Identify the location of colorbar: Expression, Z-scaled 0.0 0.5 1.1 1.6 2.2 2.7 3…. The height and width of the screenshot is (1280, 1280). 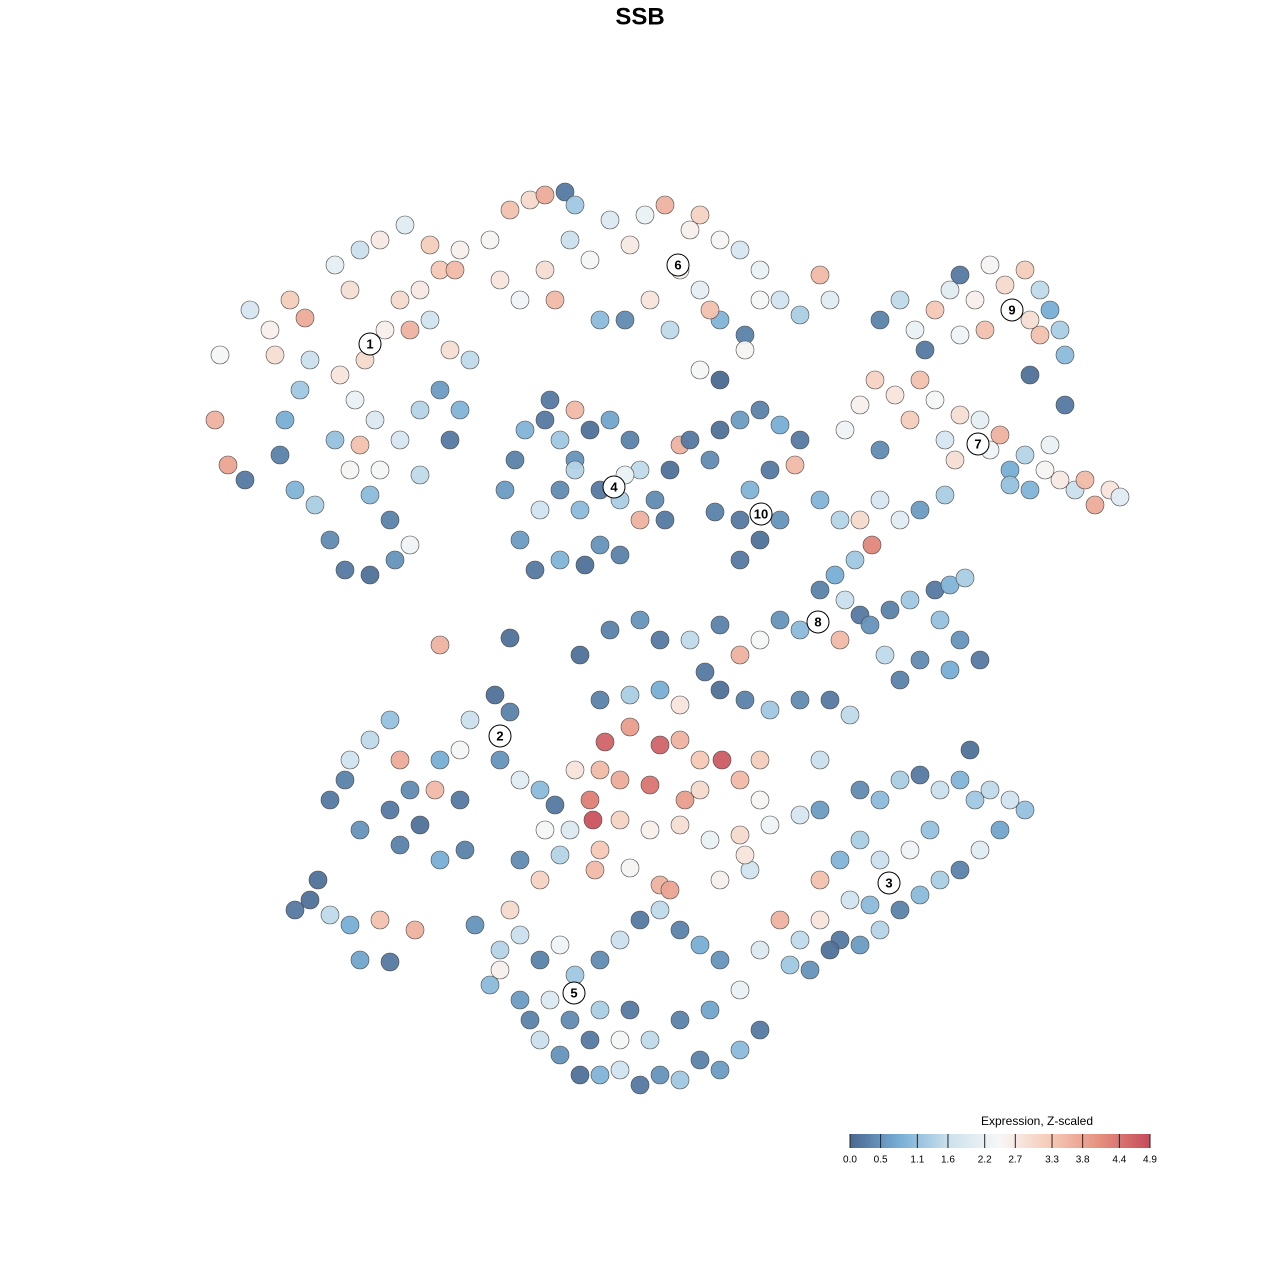
(1000, 1139).